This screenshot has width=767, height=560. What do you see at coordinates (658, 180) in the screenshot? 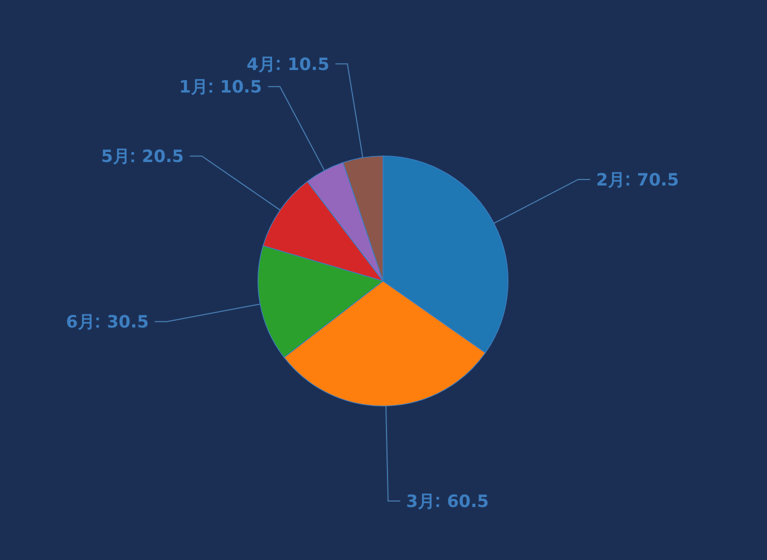
I see `data-label: 70.5` at bounding box center [658, 180].